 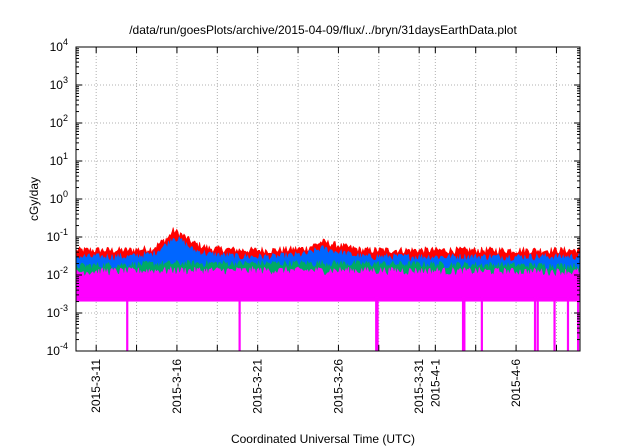 What do you see at coordinates (57, 349) in the screenshot?
I see `y-tick-label: 10⁻⁴` at bounding box center [57, 349].